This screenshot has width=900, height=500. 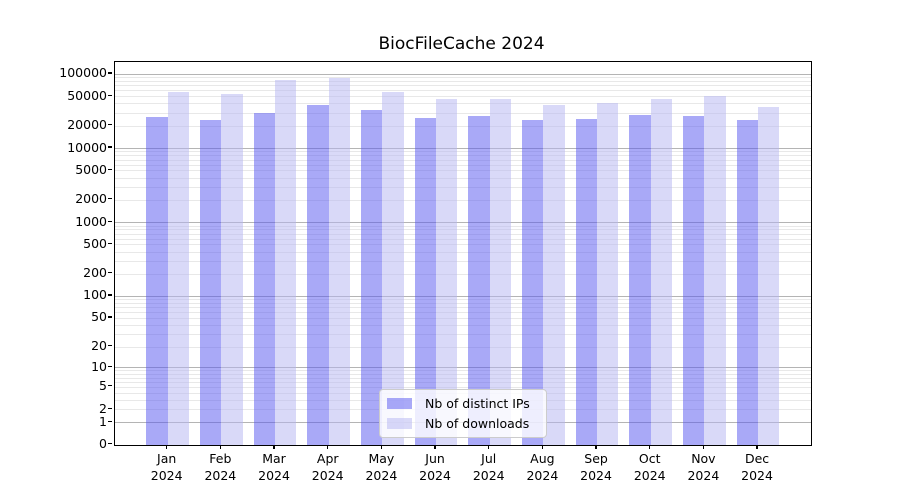 What do you see at coordinates (110, 199) in the screenshot?
I see `y-tick-mark-2000` at bounding box center [110, 199].